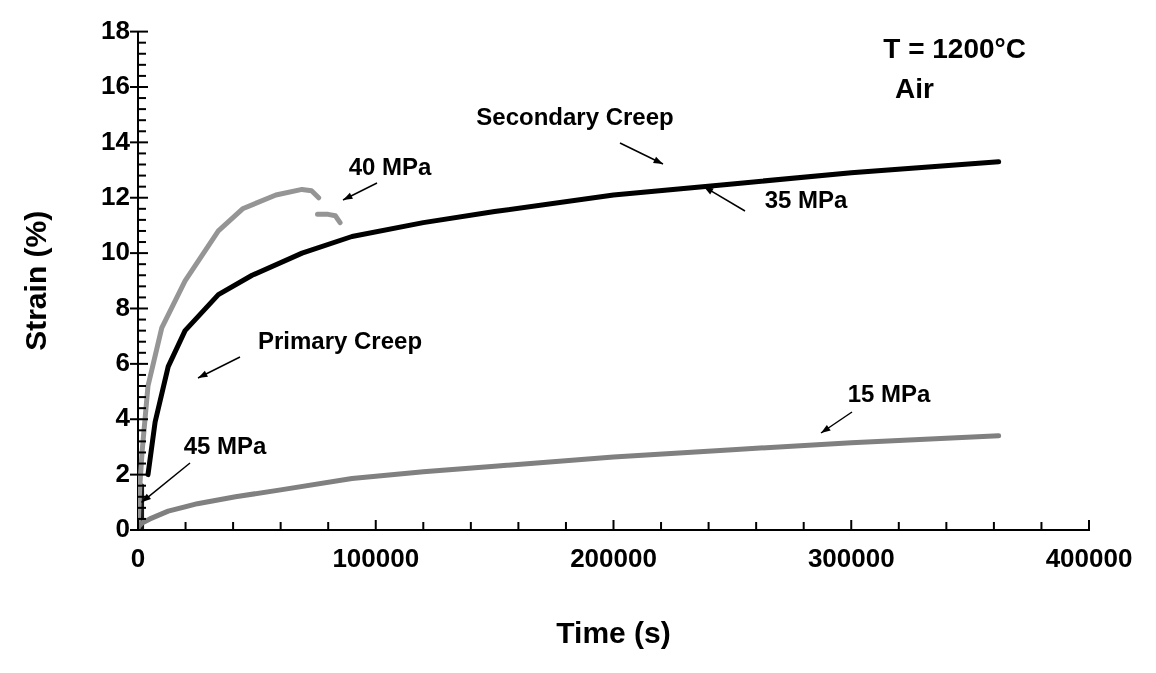 The height and width of the screenshot is (673, 1156). Describe the element at coordinates (806, 199) in the screenshot. I see `annotation: 35 MPa` at that location.